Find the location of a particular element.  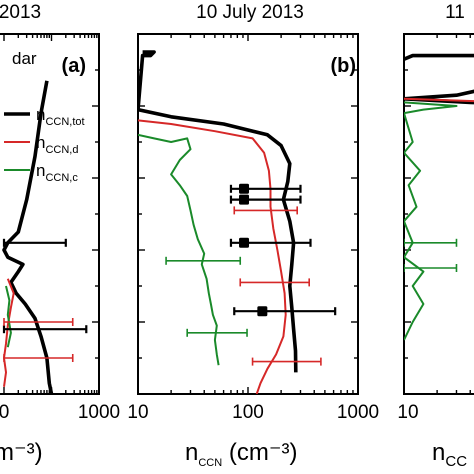

x-tick-label: 0 is located at coordinates (4, 412).